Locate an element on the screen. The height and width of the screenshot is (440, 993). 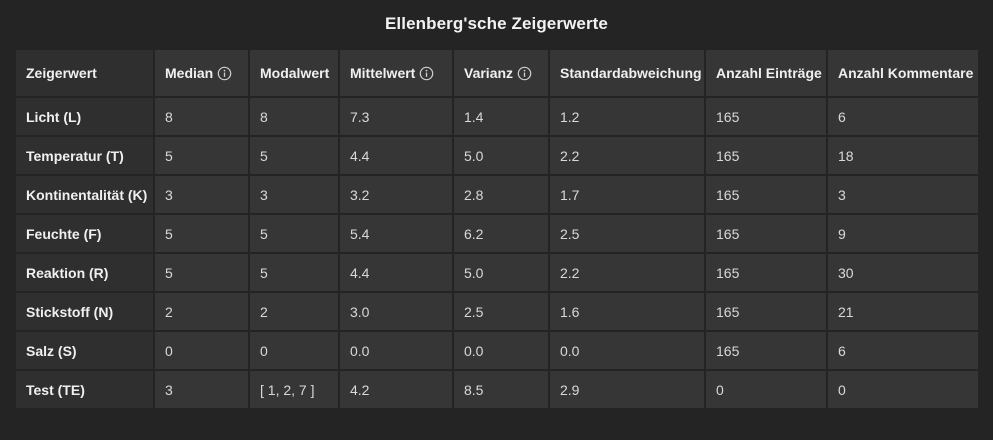
row-header-cell: Salz (S) is located at coordinates (84, 350).